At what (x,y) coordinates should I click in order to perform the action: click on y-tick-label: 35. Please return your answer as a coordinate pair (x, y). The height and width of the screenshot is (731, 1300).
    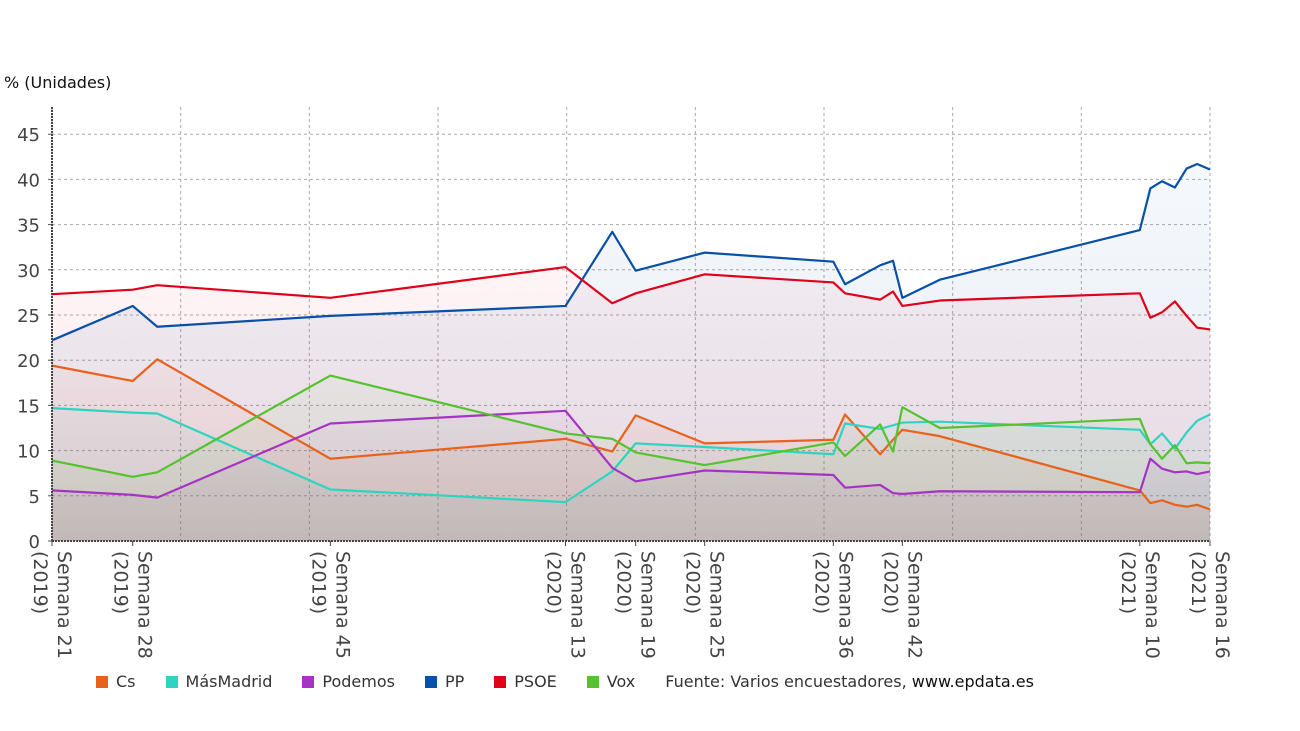
    Looking at the image, I should click on (28, 226).